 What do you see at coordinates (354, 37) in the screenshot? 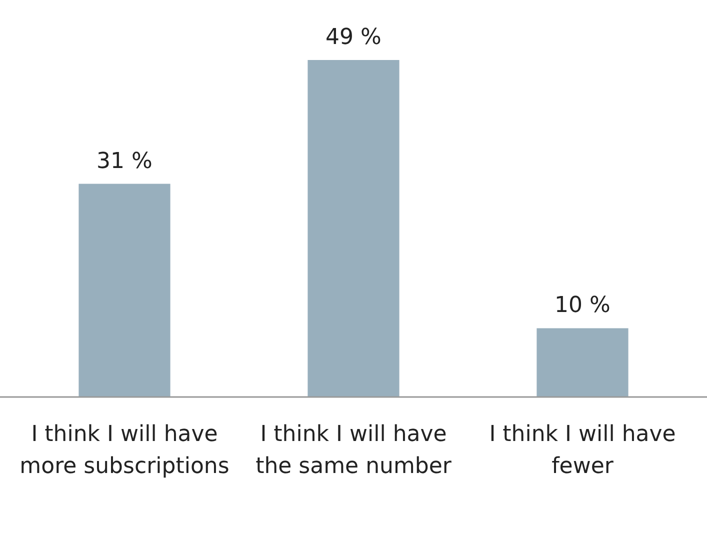
I see `data-label: 49 %` at bounding box center [354, 37].